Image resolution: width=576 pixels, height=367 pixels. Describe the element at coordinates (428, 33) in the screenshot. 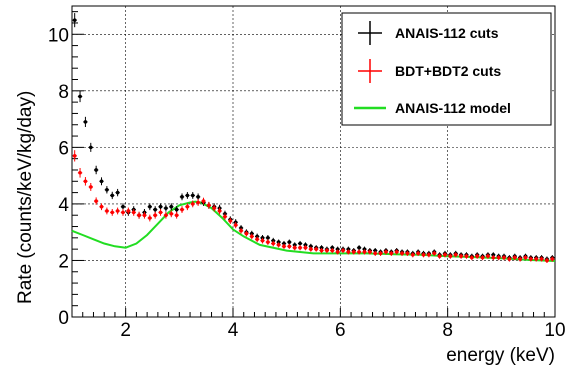

I see `legend-item: ANAIS-112 cuts` at that location.